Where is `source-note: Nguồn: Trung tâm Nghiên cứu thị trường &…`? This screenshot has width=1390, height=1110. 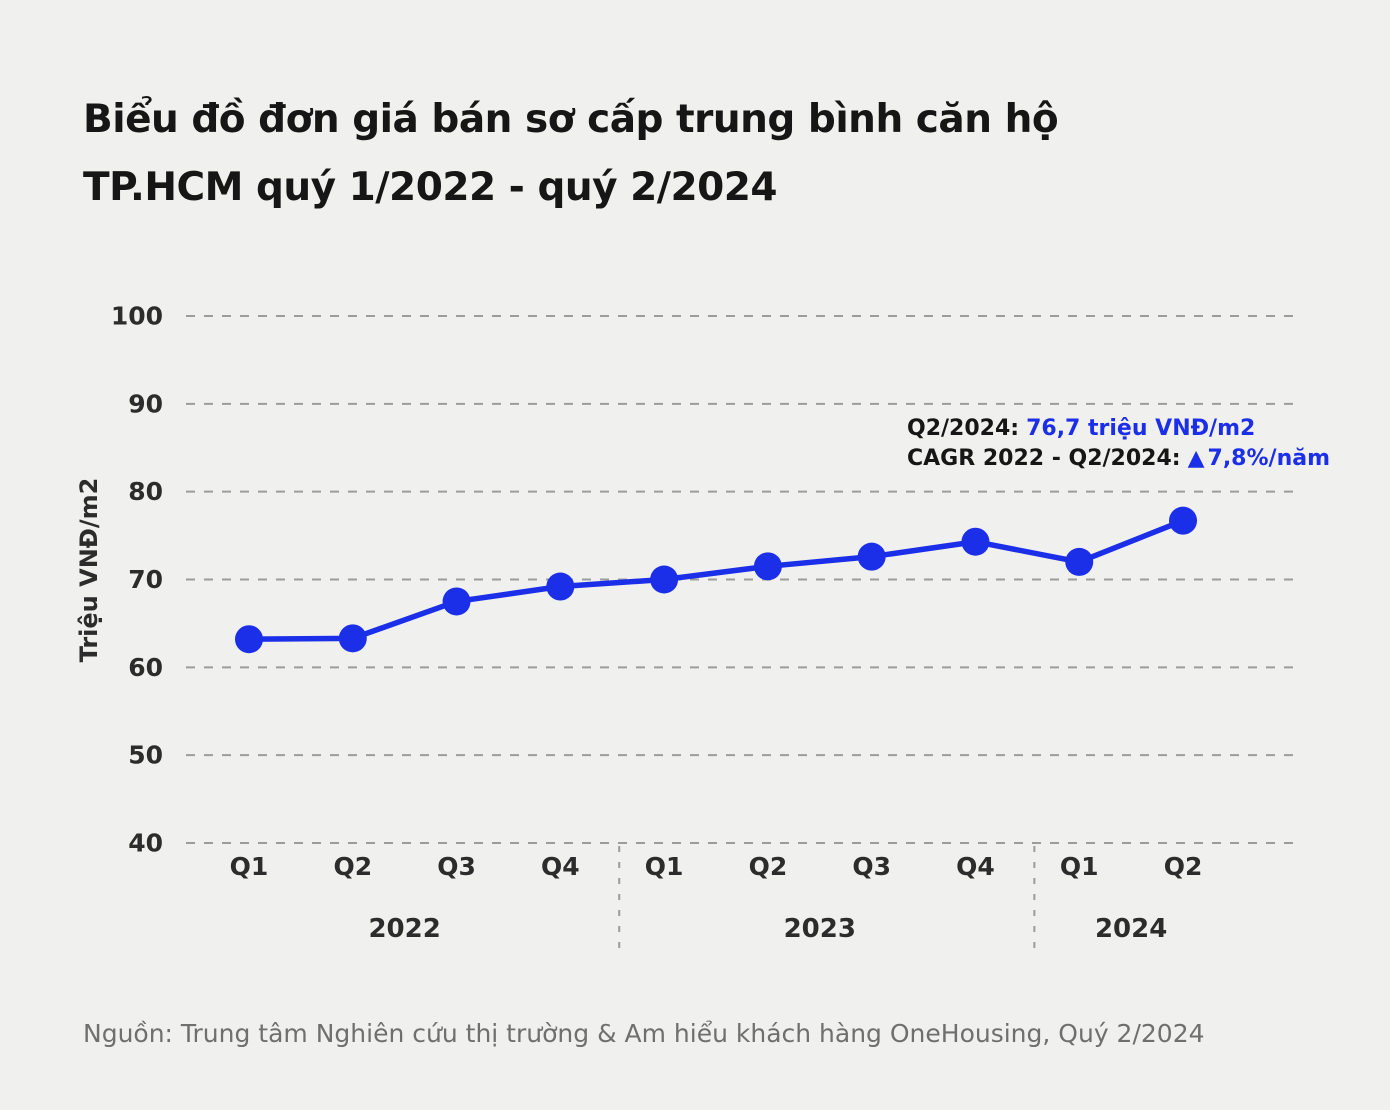 source-note: Nguồn: Trung tâm Nghiên cứu thị trường &… is located at coordinates (644, 1033).